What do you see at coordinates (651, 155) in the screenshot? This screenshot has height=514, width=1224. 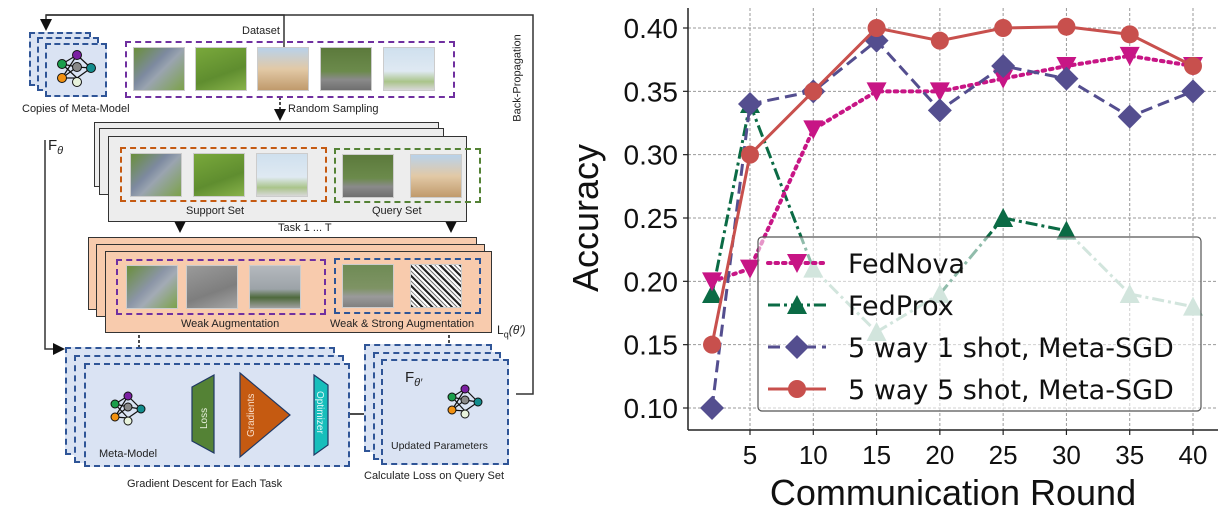 I see `y-tick-label: 0.30` at bounding box center [651, 155].